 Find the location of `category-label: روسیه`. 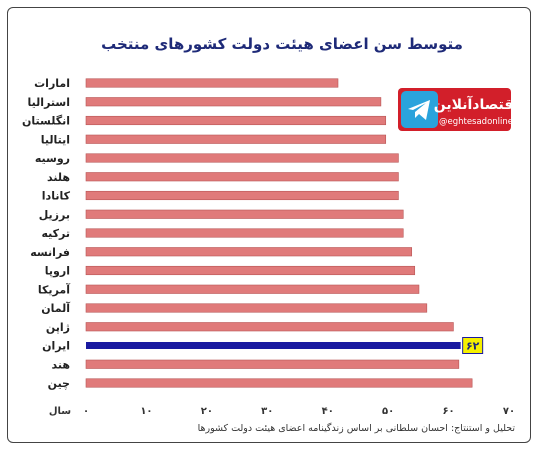

category-label: روسیه is located at coordinates (52, 158).